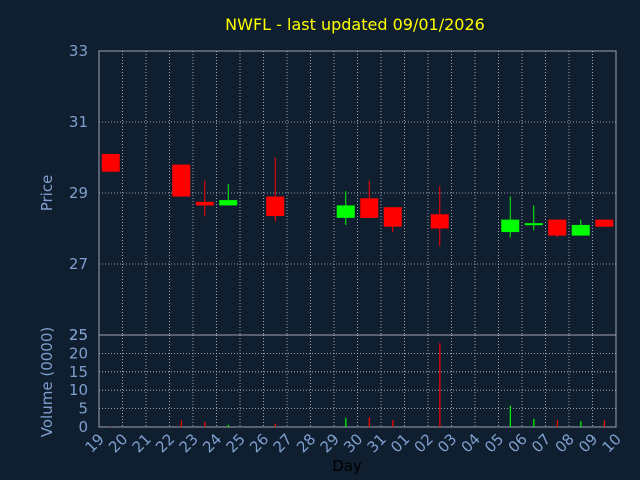 This screenshot has width=640, height=480. I want to click on volume-axis-label: Volume (0000), so click(47, 382).